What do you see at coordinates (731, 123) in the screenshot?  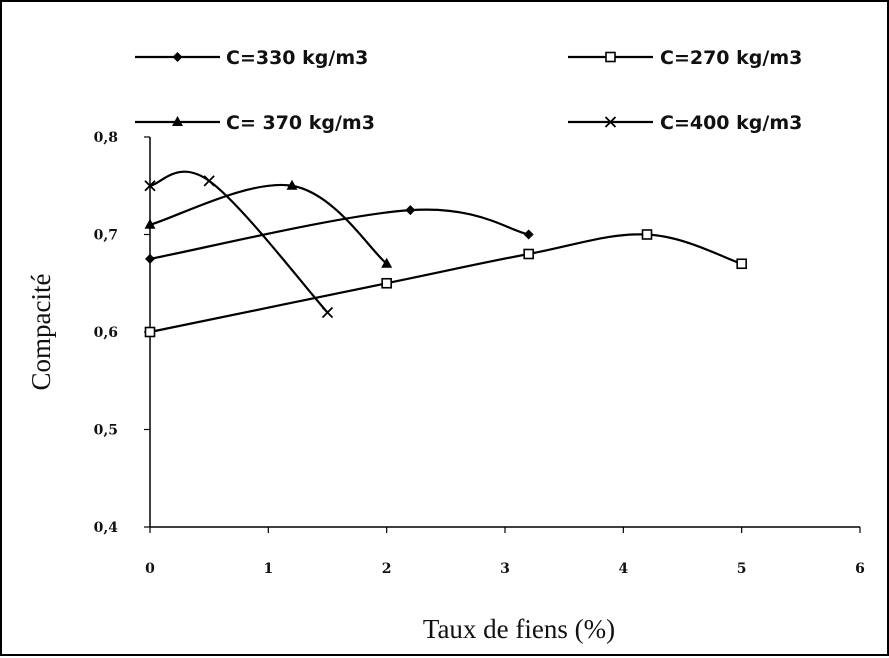 I see `legend-label: C=400 kg/m3` at bounding box center [731, 123].